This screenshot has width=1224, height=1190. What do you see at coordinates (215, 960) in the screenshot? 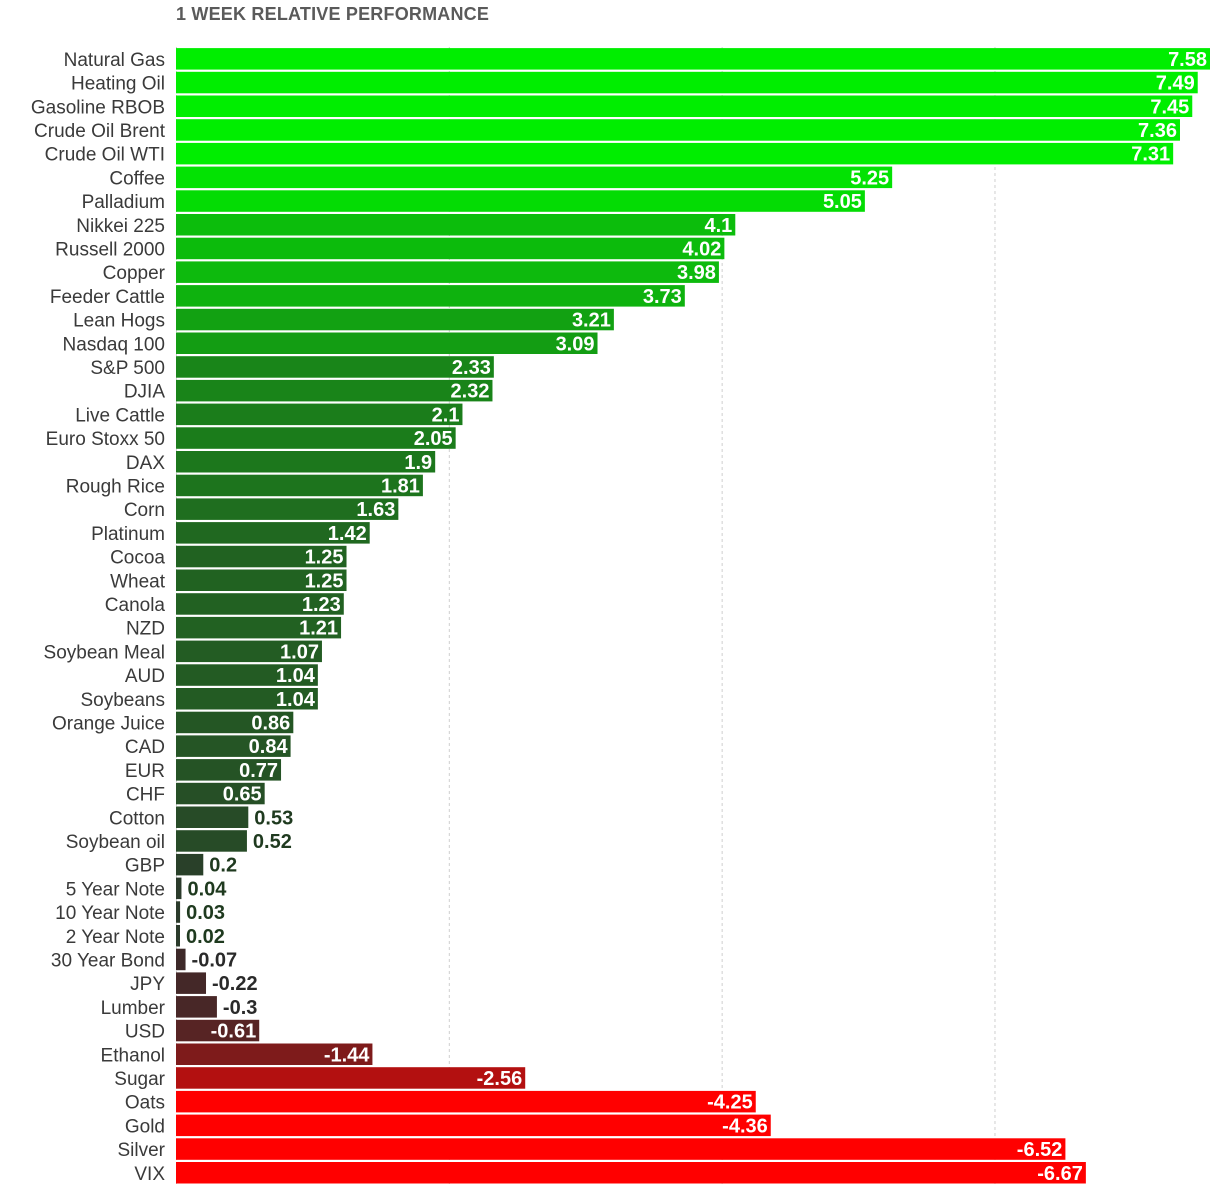
I see `value-label-38: -0.07` at bounding box center [215, 960].